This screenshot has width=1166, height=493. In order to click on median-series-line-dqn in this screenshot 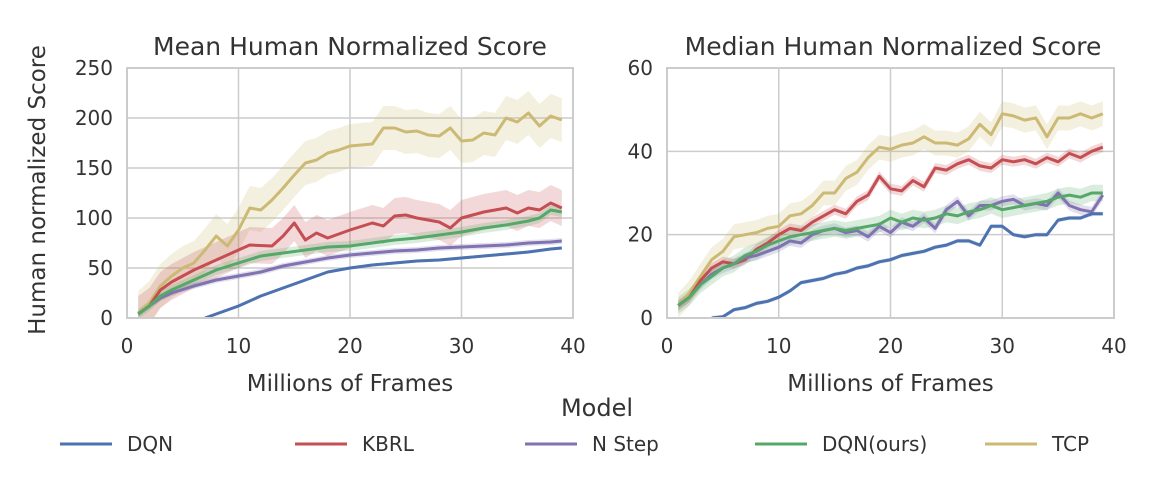, I will do `click(907, 265)`.